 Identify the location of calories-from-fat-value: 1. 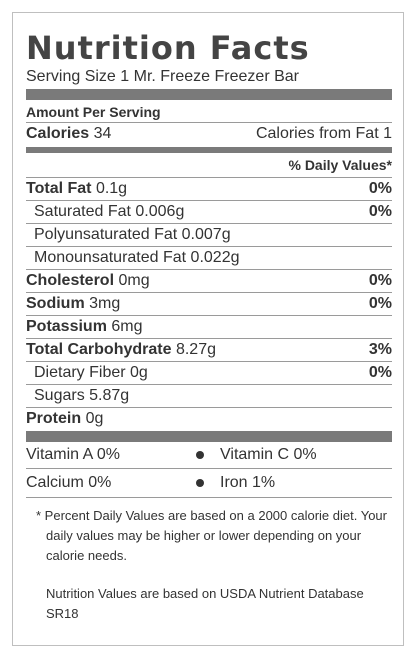
(387, 133).